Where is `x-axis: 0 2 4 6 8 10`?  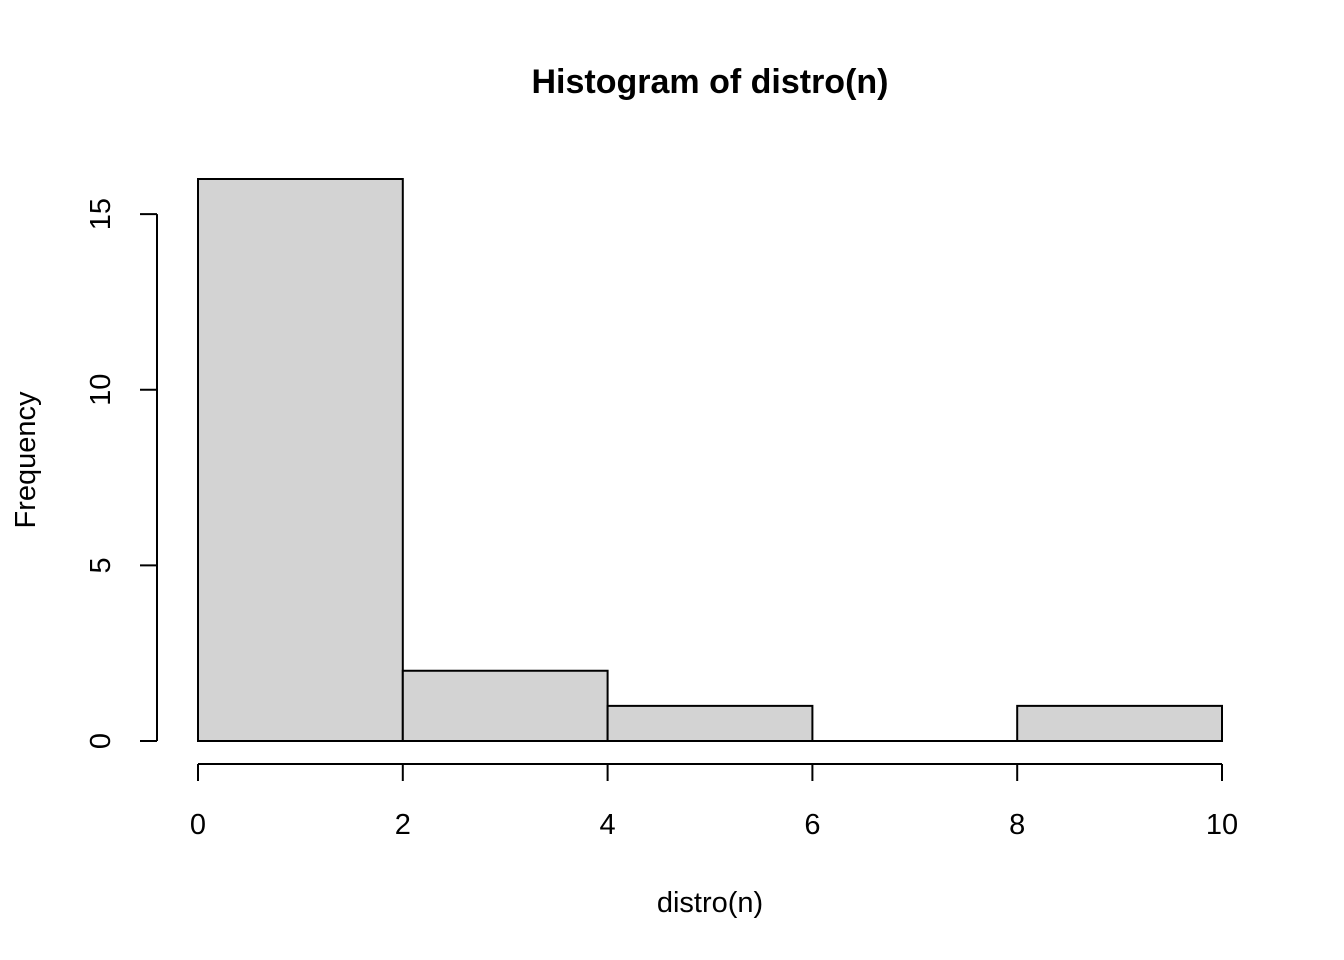 x-axis: 0 2 4 6 8 10 is located at coordinates (714, 802).